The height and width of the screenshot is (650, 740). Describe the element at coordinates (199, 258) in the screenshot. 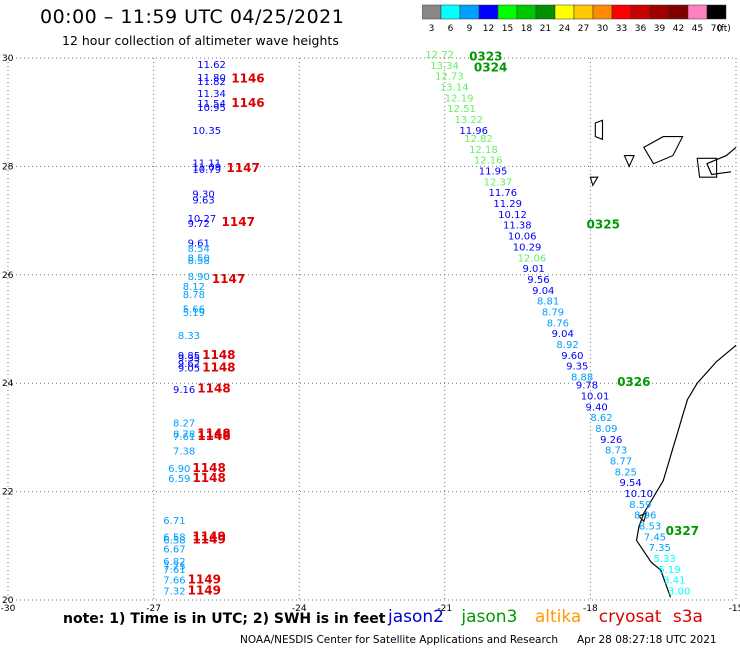

I see `wave-height-value: 8.50` at that location.